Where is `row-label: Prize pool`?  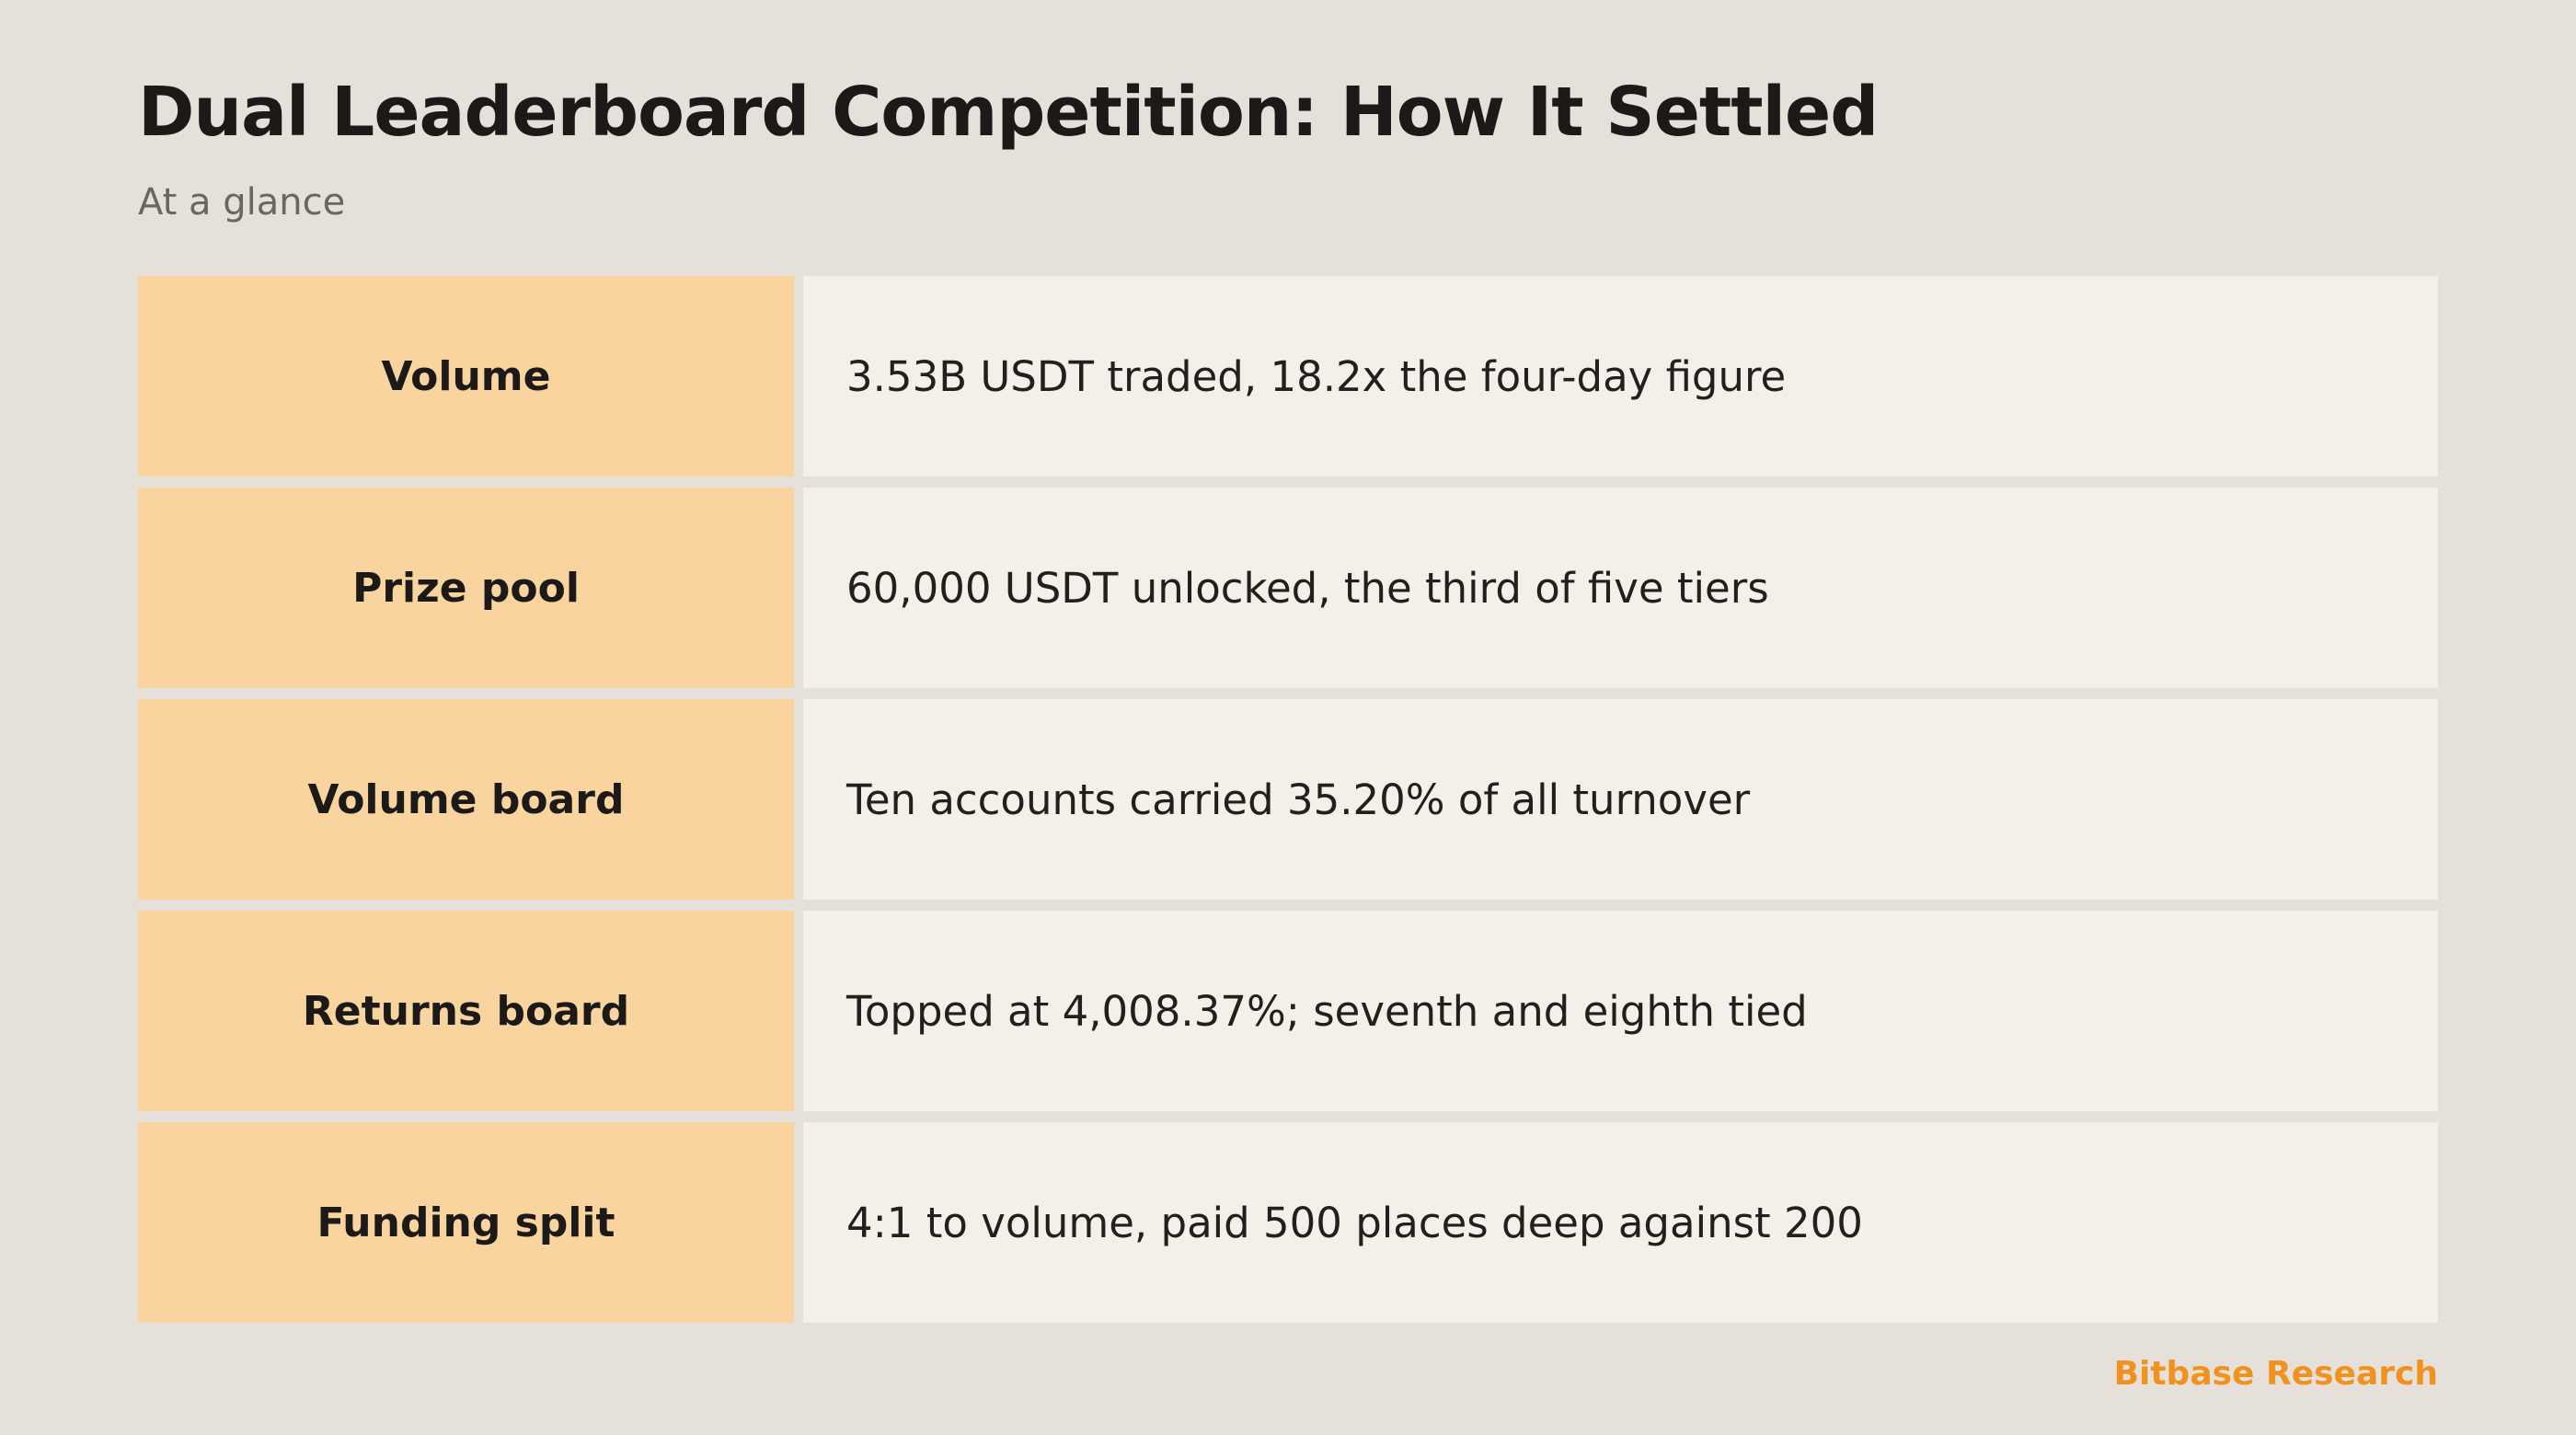 row-label: Prize pool is located at coordinates (466, 588).